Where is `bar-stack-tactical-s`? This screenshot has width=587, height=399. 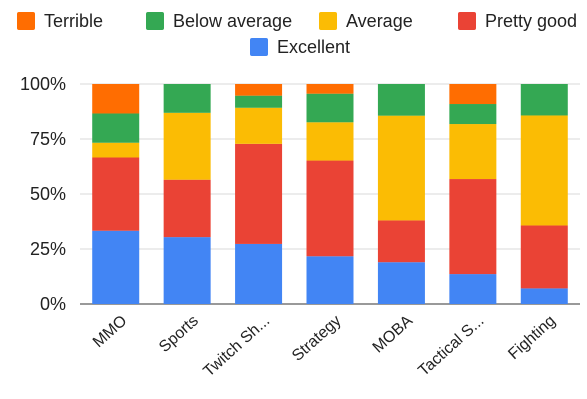
bar-stack-tactical-s is located at coordinates (473, 194).